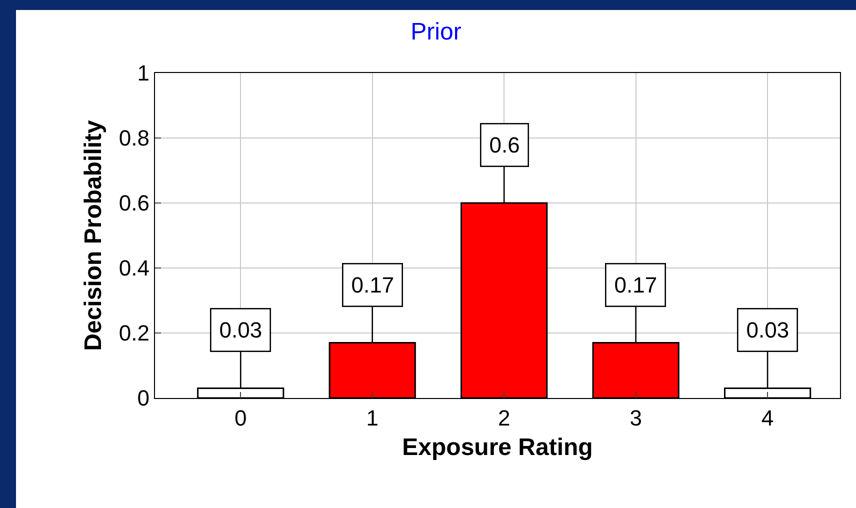 The height and width of the screenshot is (508, 856). I want to click on y-axis-title: Decision Probability, so click(93, 235).